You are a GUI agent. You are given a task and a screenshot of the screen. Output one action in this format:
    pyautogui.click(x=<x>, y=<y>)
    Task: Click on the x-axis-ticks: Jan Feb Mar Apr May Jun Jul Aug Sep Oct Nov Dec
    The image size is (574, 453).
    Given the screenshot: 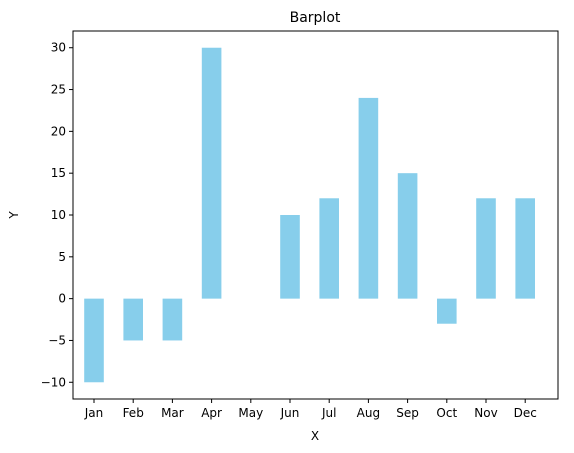 What is the action you would take?
    pyautogui.click(x=310, y=409)
    